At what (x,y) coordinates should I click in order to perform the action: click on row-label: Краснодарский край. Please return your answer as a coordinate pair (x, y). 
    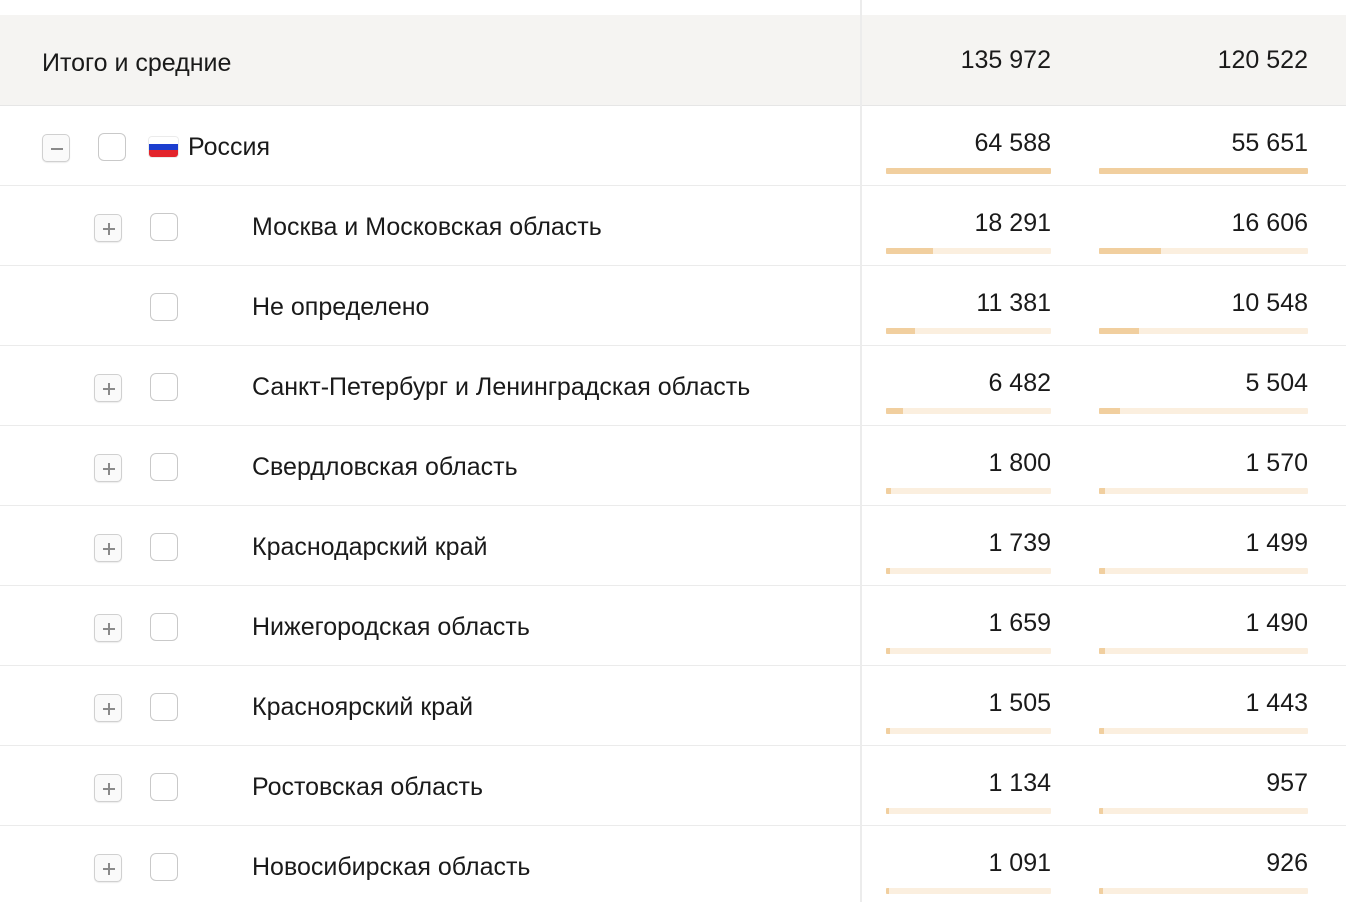
    Looking at the image, I should click on (370, 547).